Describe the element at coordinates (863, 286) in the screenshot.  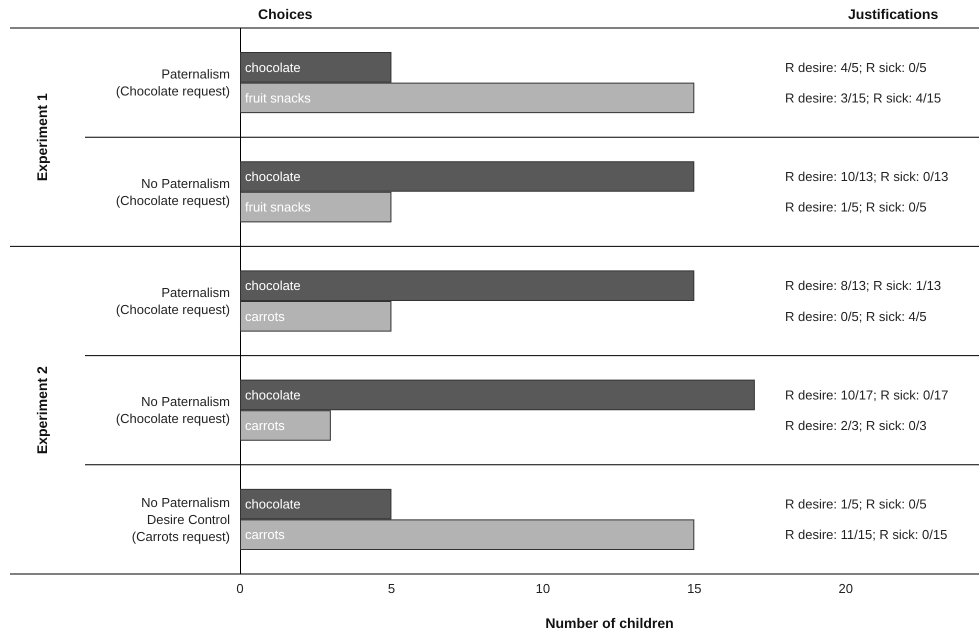
I see `annotation: R desire: 8/13; R sick: 1/13` at that location.